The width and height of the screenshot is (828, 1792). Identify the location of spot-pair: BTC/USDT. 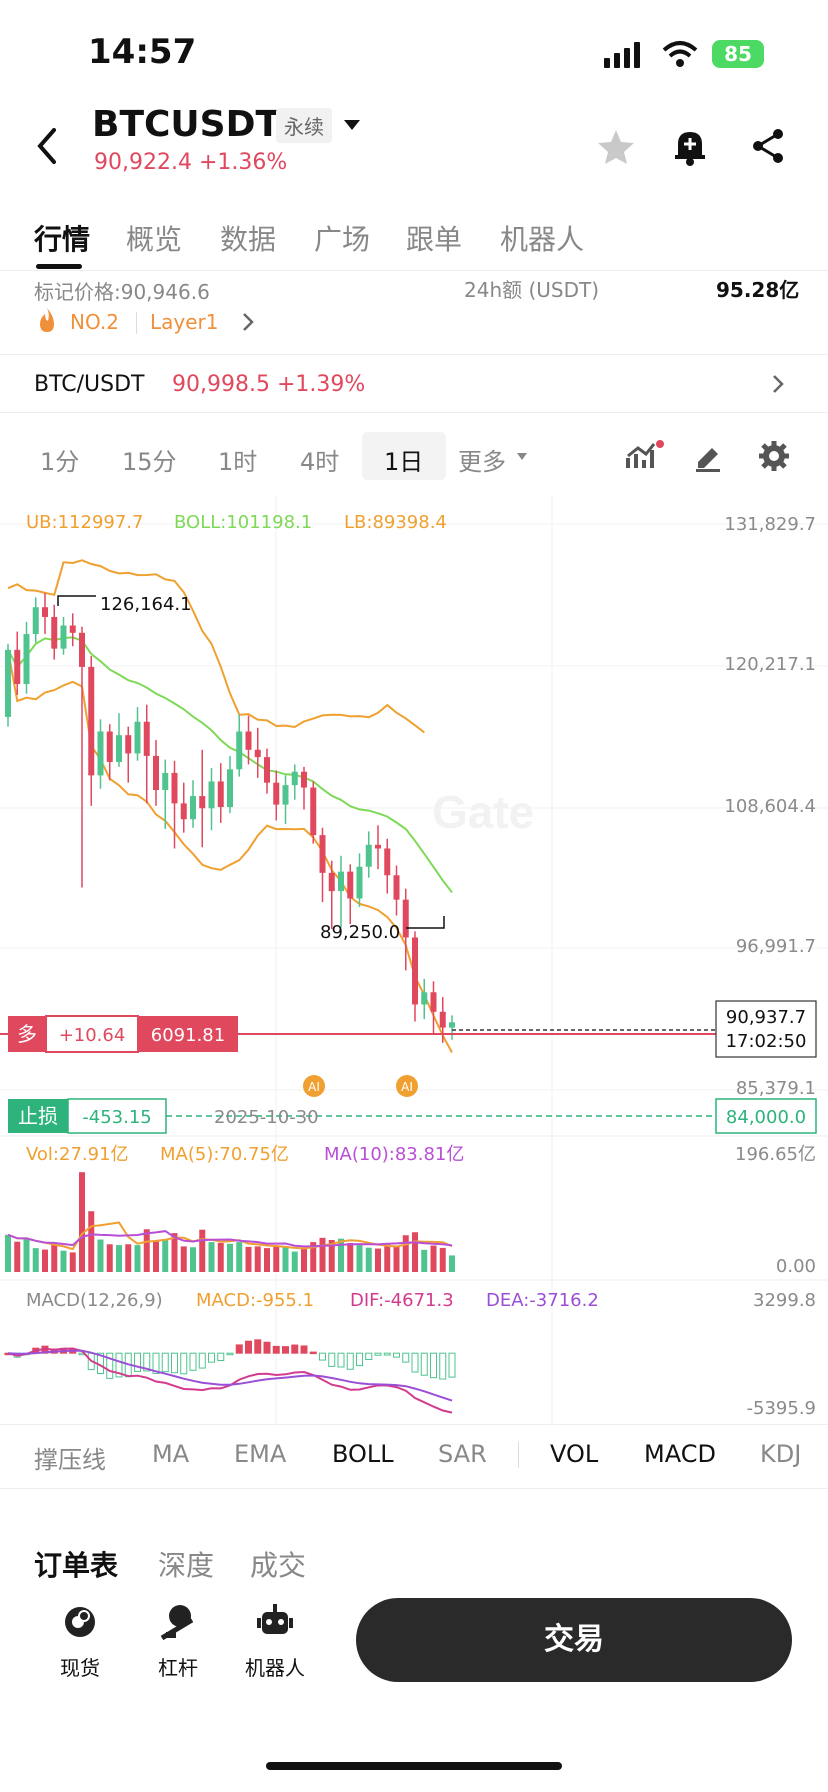
(89, 384).